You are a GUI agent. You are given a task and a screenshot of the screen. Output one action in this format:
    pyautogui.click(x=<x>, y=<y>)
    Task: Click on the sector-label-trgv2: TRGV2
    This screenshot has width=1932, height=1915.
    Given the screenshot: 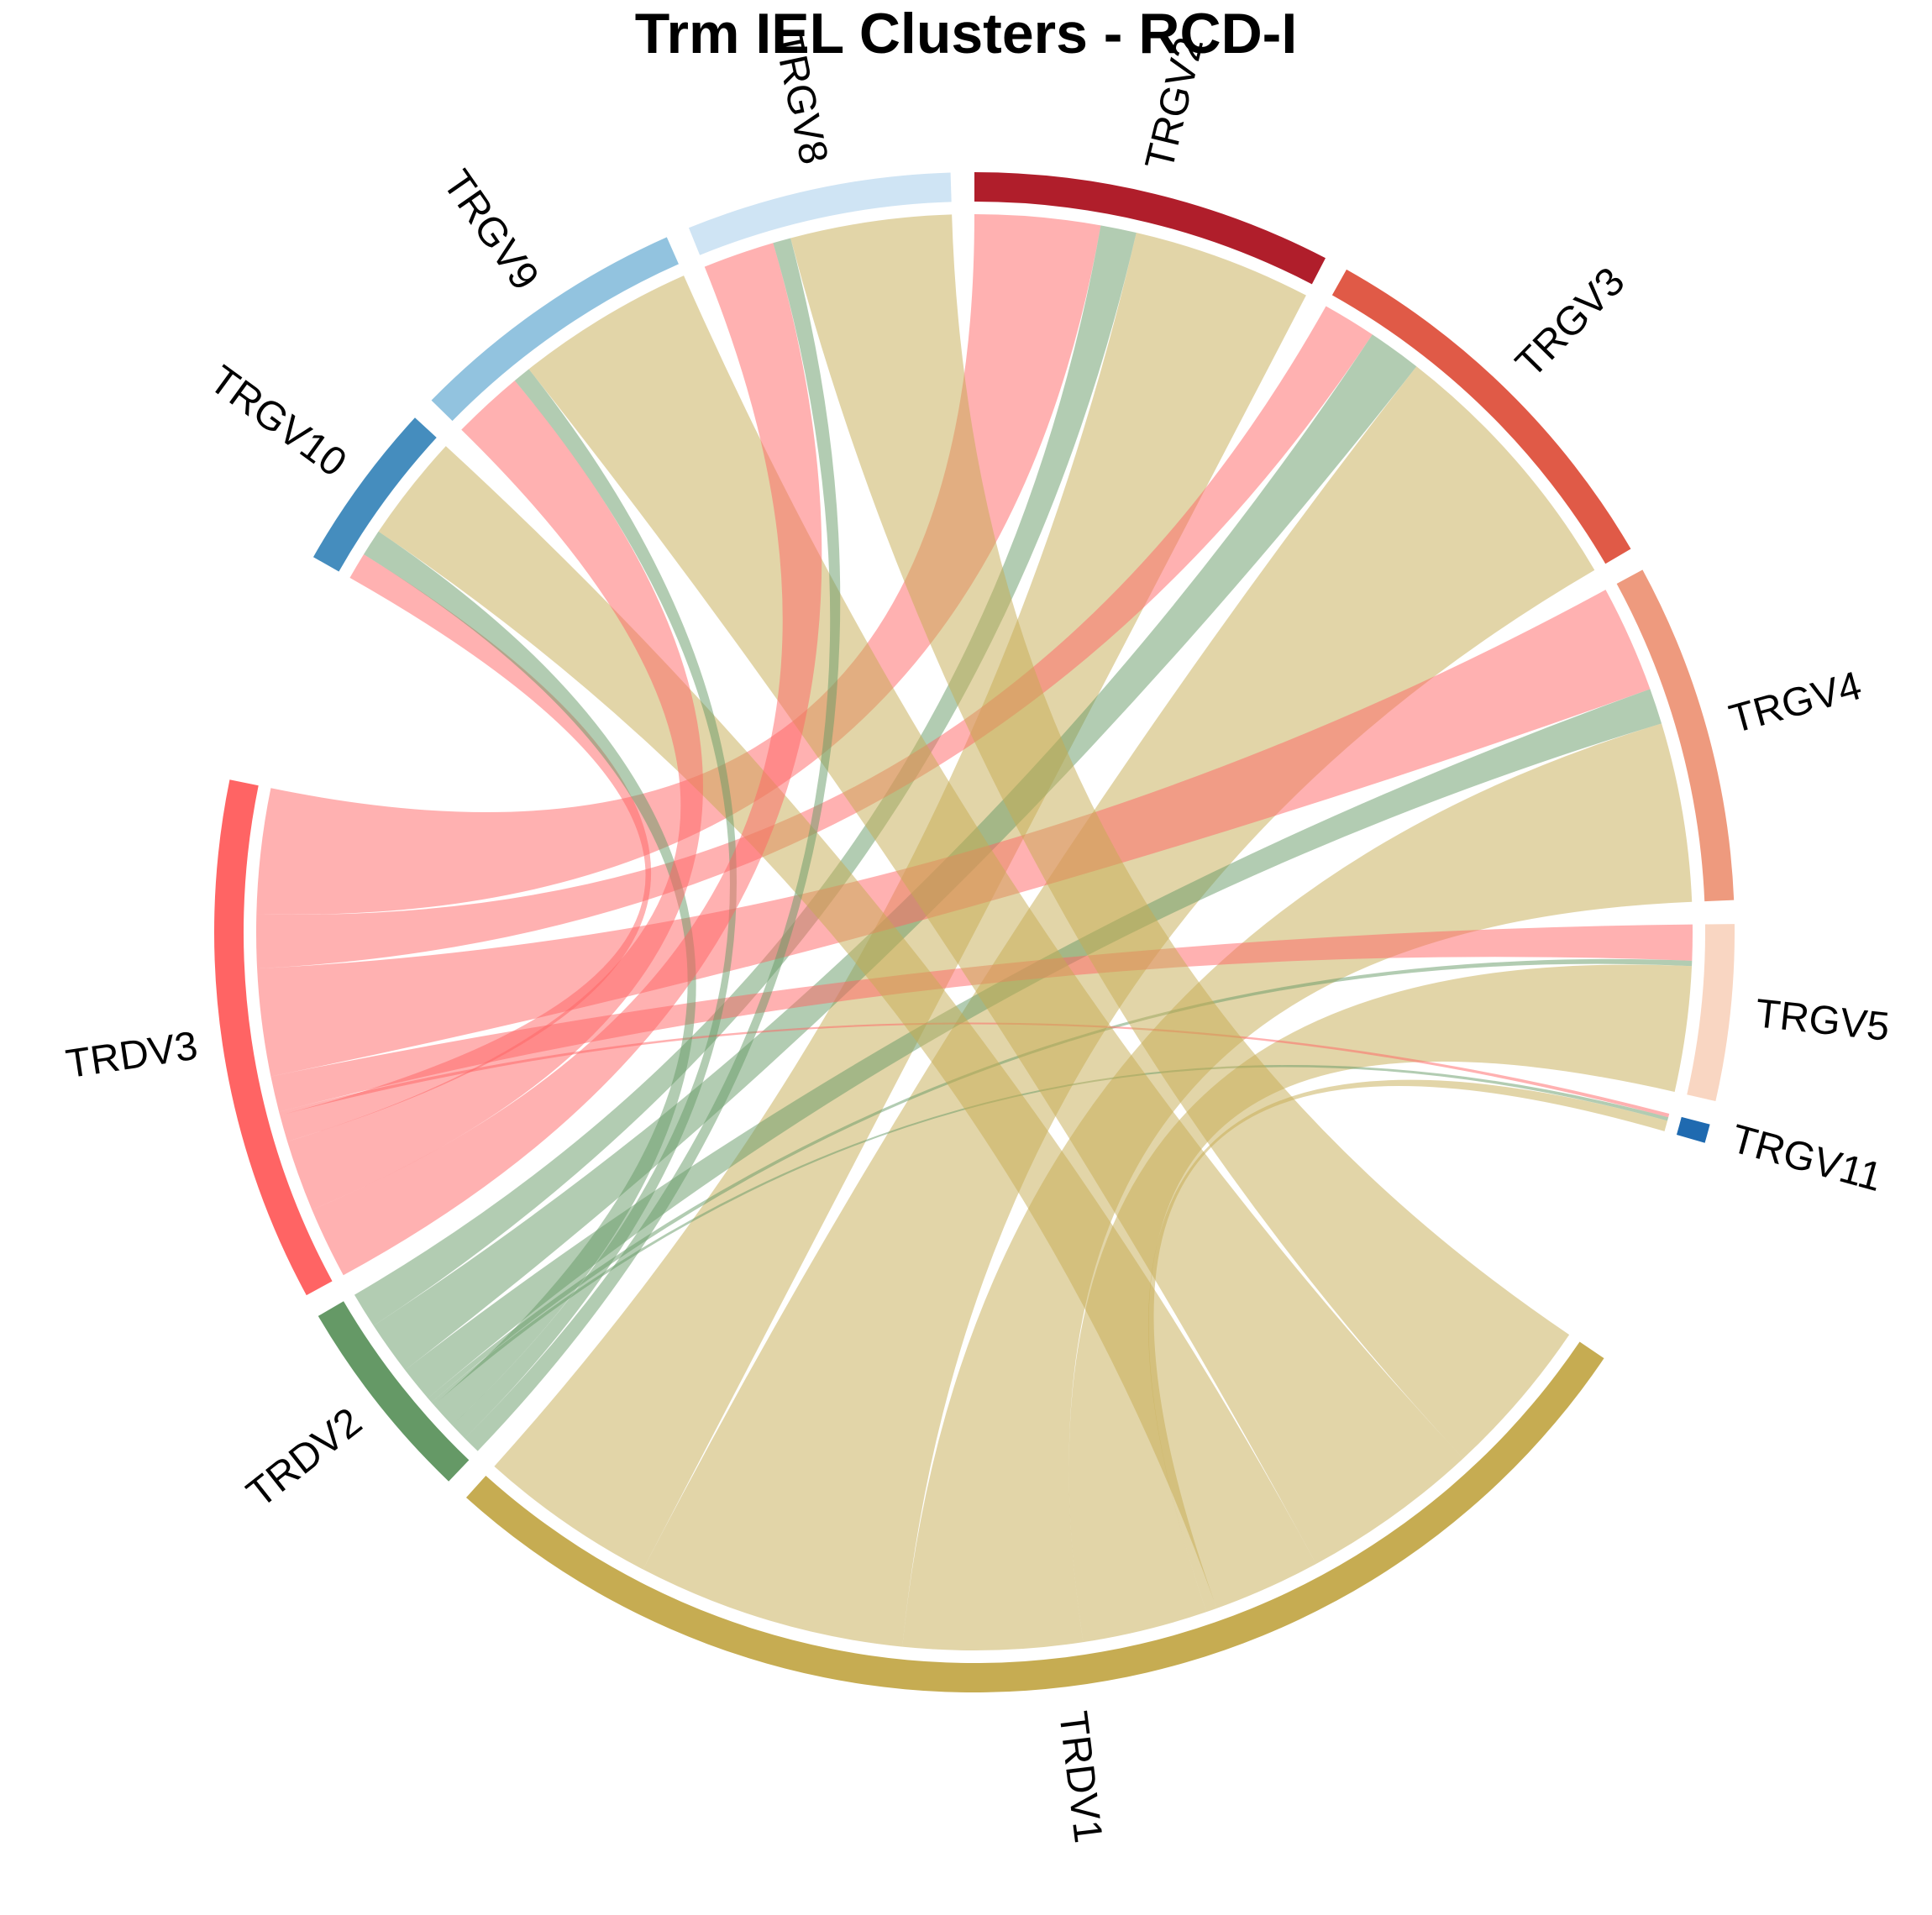 What is the action you would take?
    pyautogui.click(x=1175, y=103)
    